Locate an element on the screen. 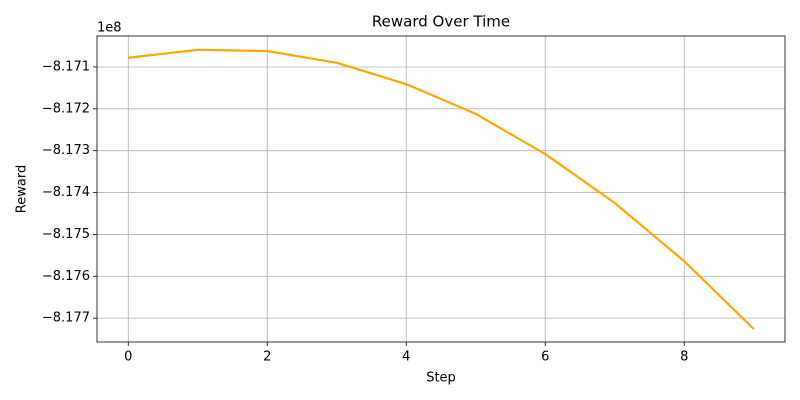 The width and height of the screenshot is (800, 400). y-tick-label: −8.171 is located at coordinates (66, 66).